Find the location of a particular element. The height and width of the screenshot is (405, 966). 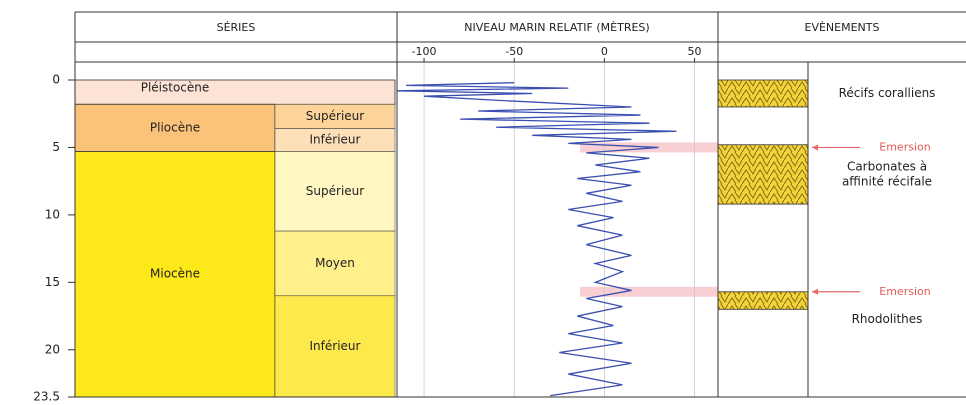

age-tick-label: 5 is located at coordinates (56, 147).